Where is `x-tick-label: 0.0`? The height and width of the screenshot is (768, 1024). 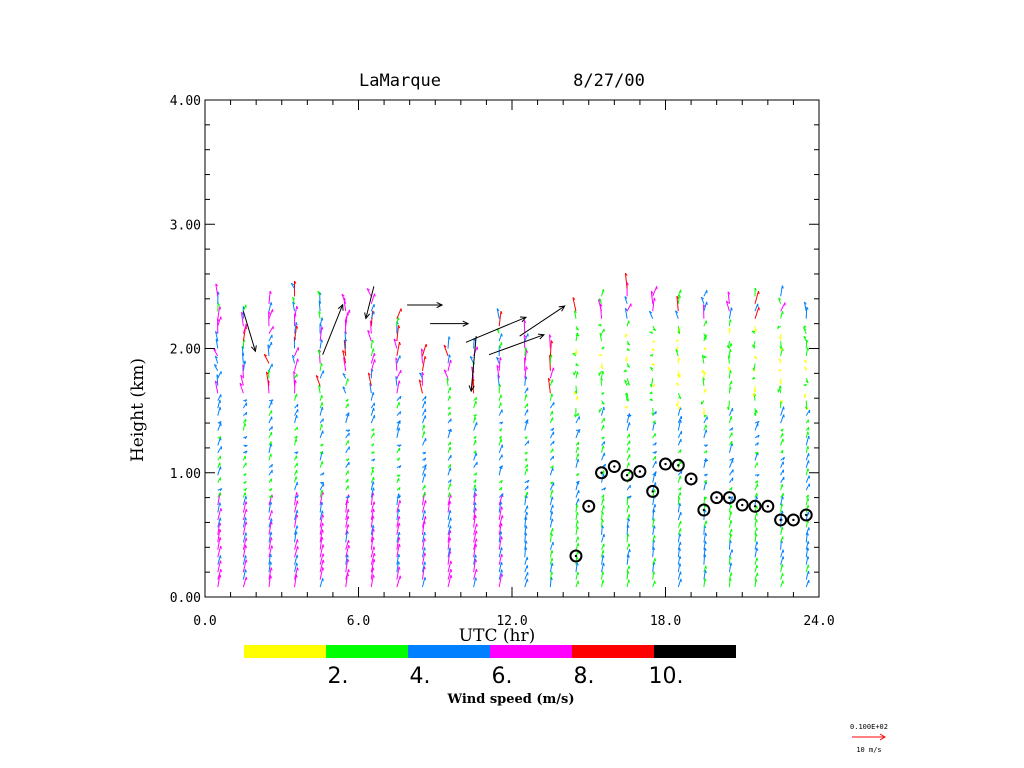
x-tick-label: 0.0 is located at coordinates (204, 621).